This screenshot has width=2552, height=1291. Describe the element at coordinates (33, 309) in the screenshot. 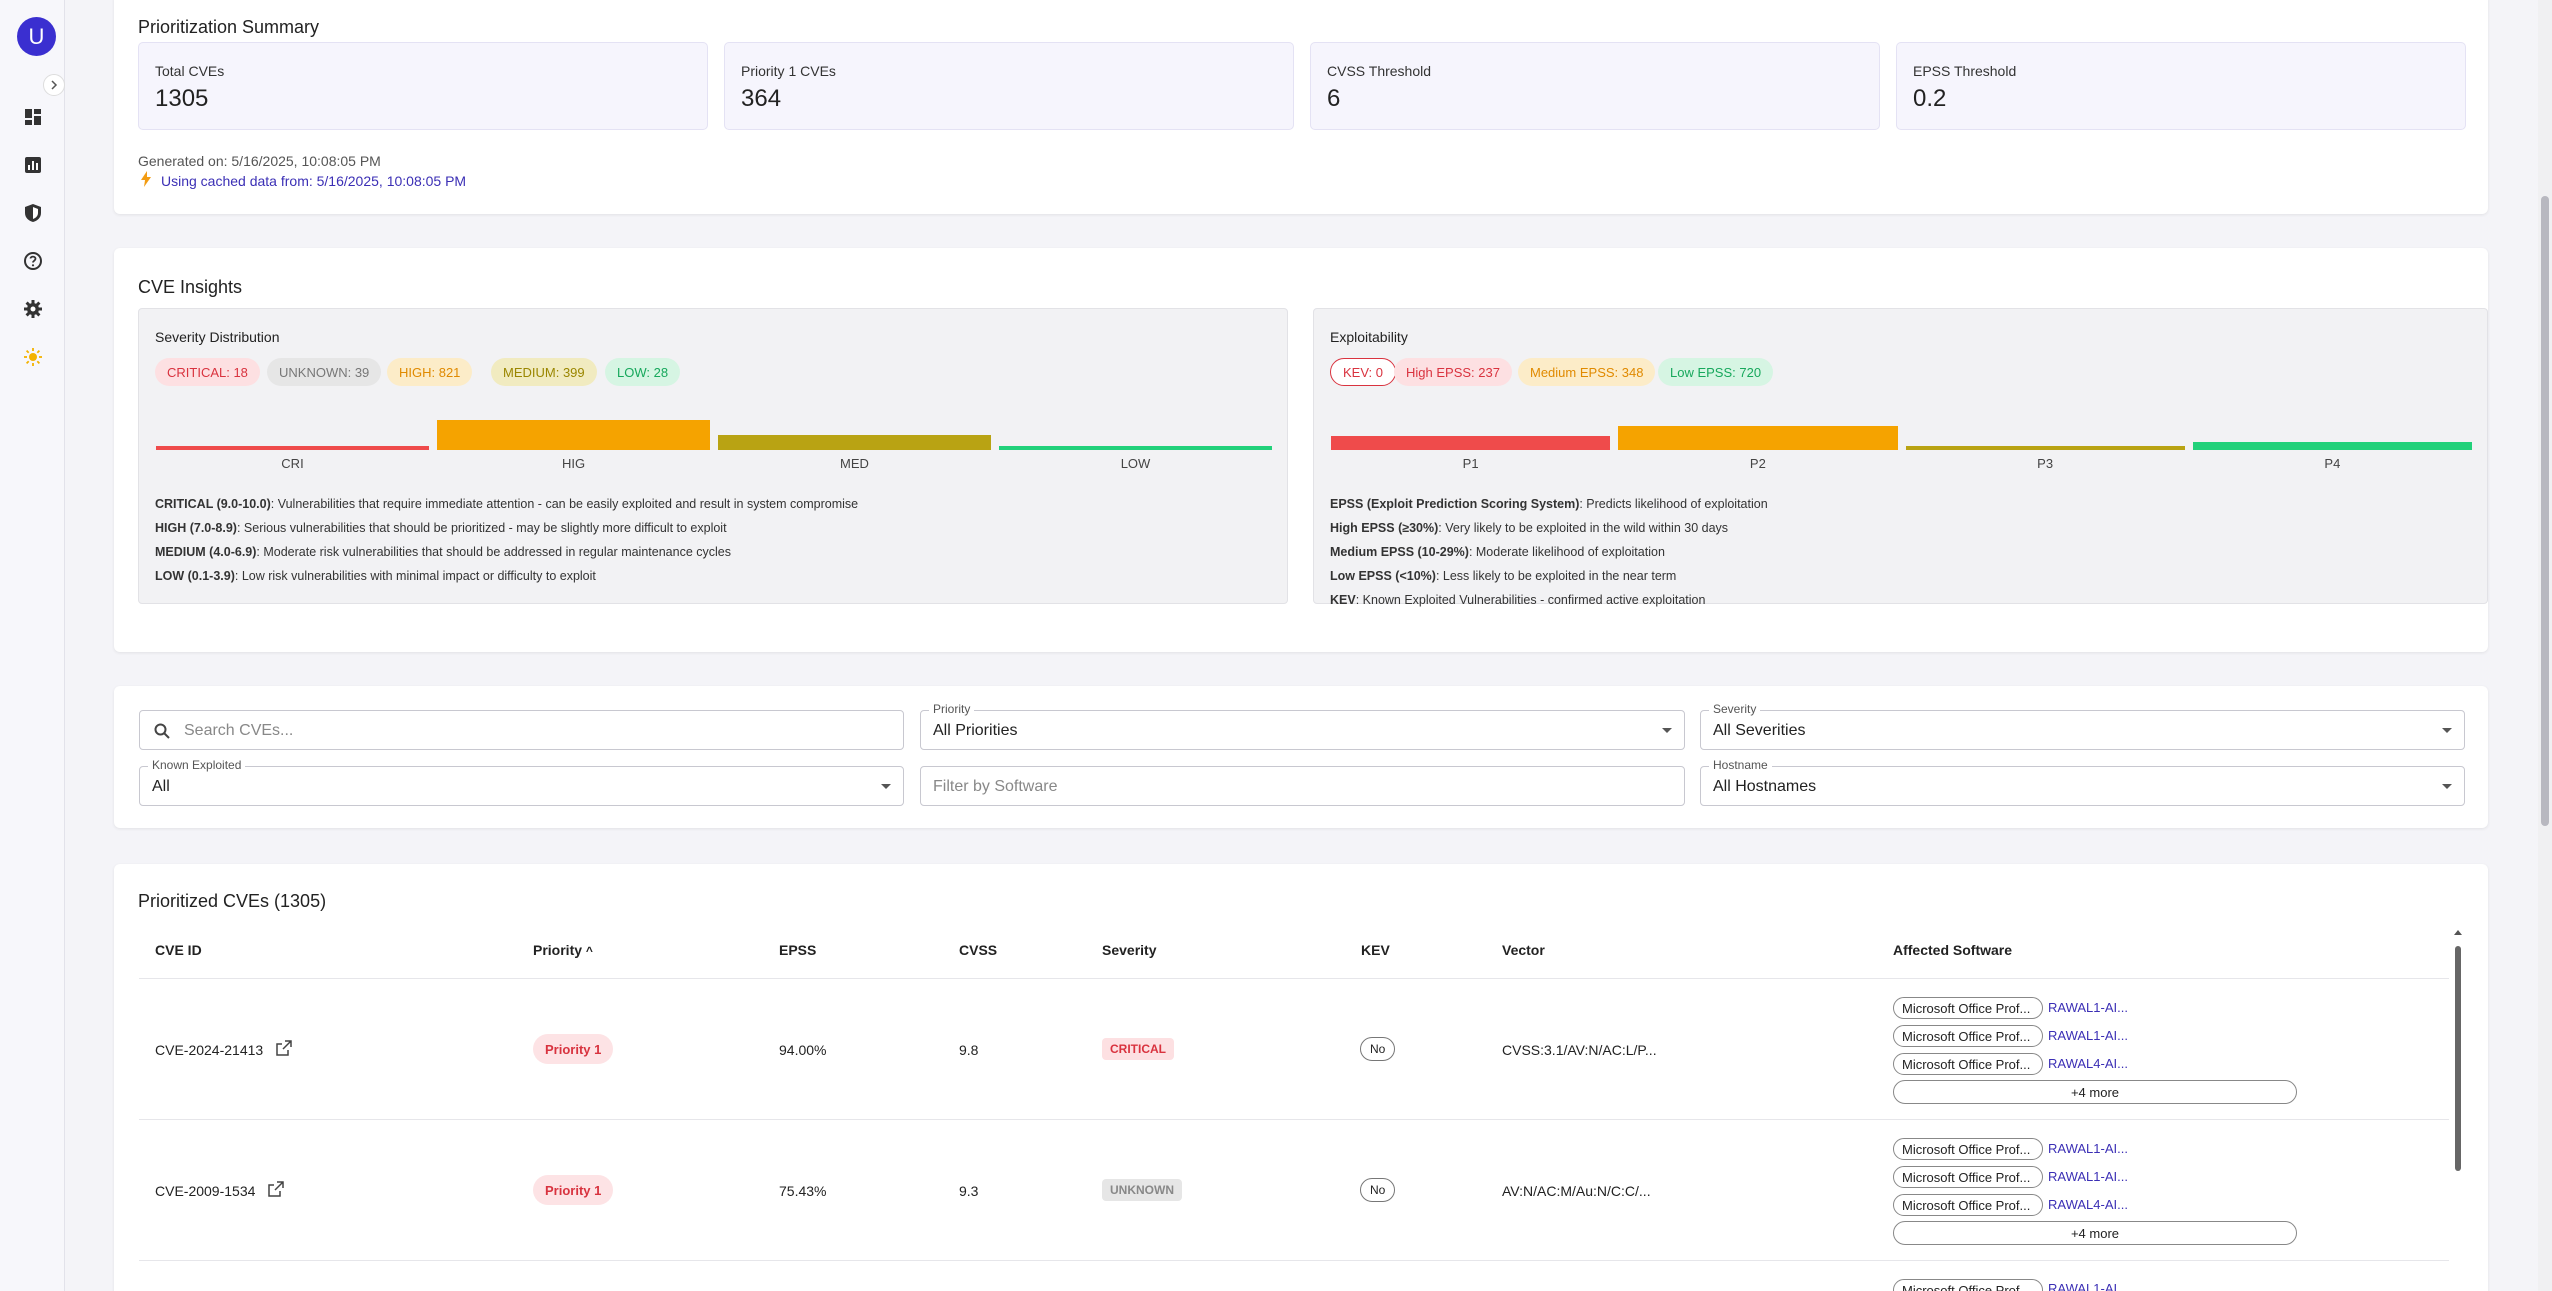

I see `settings-icon` at that location.